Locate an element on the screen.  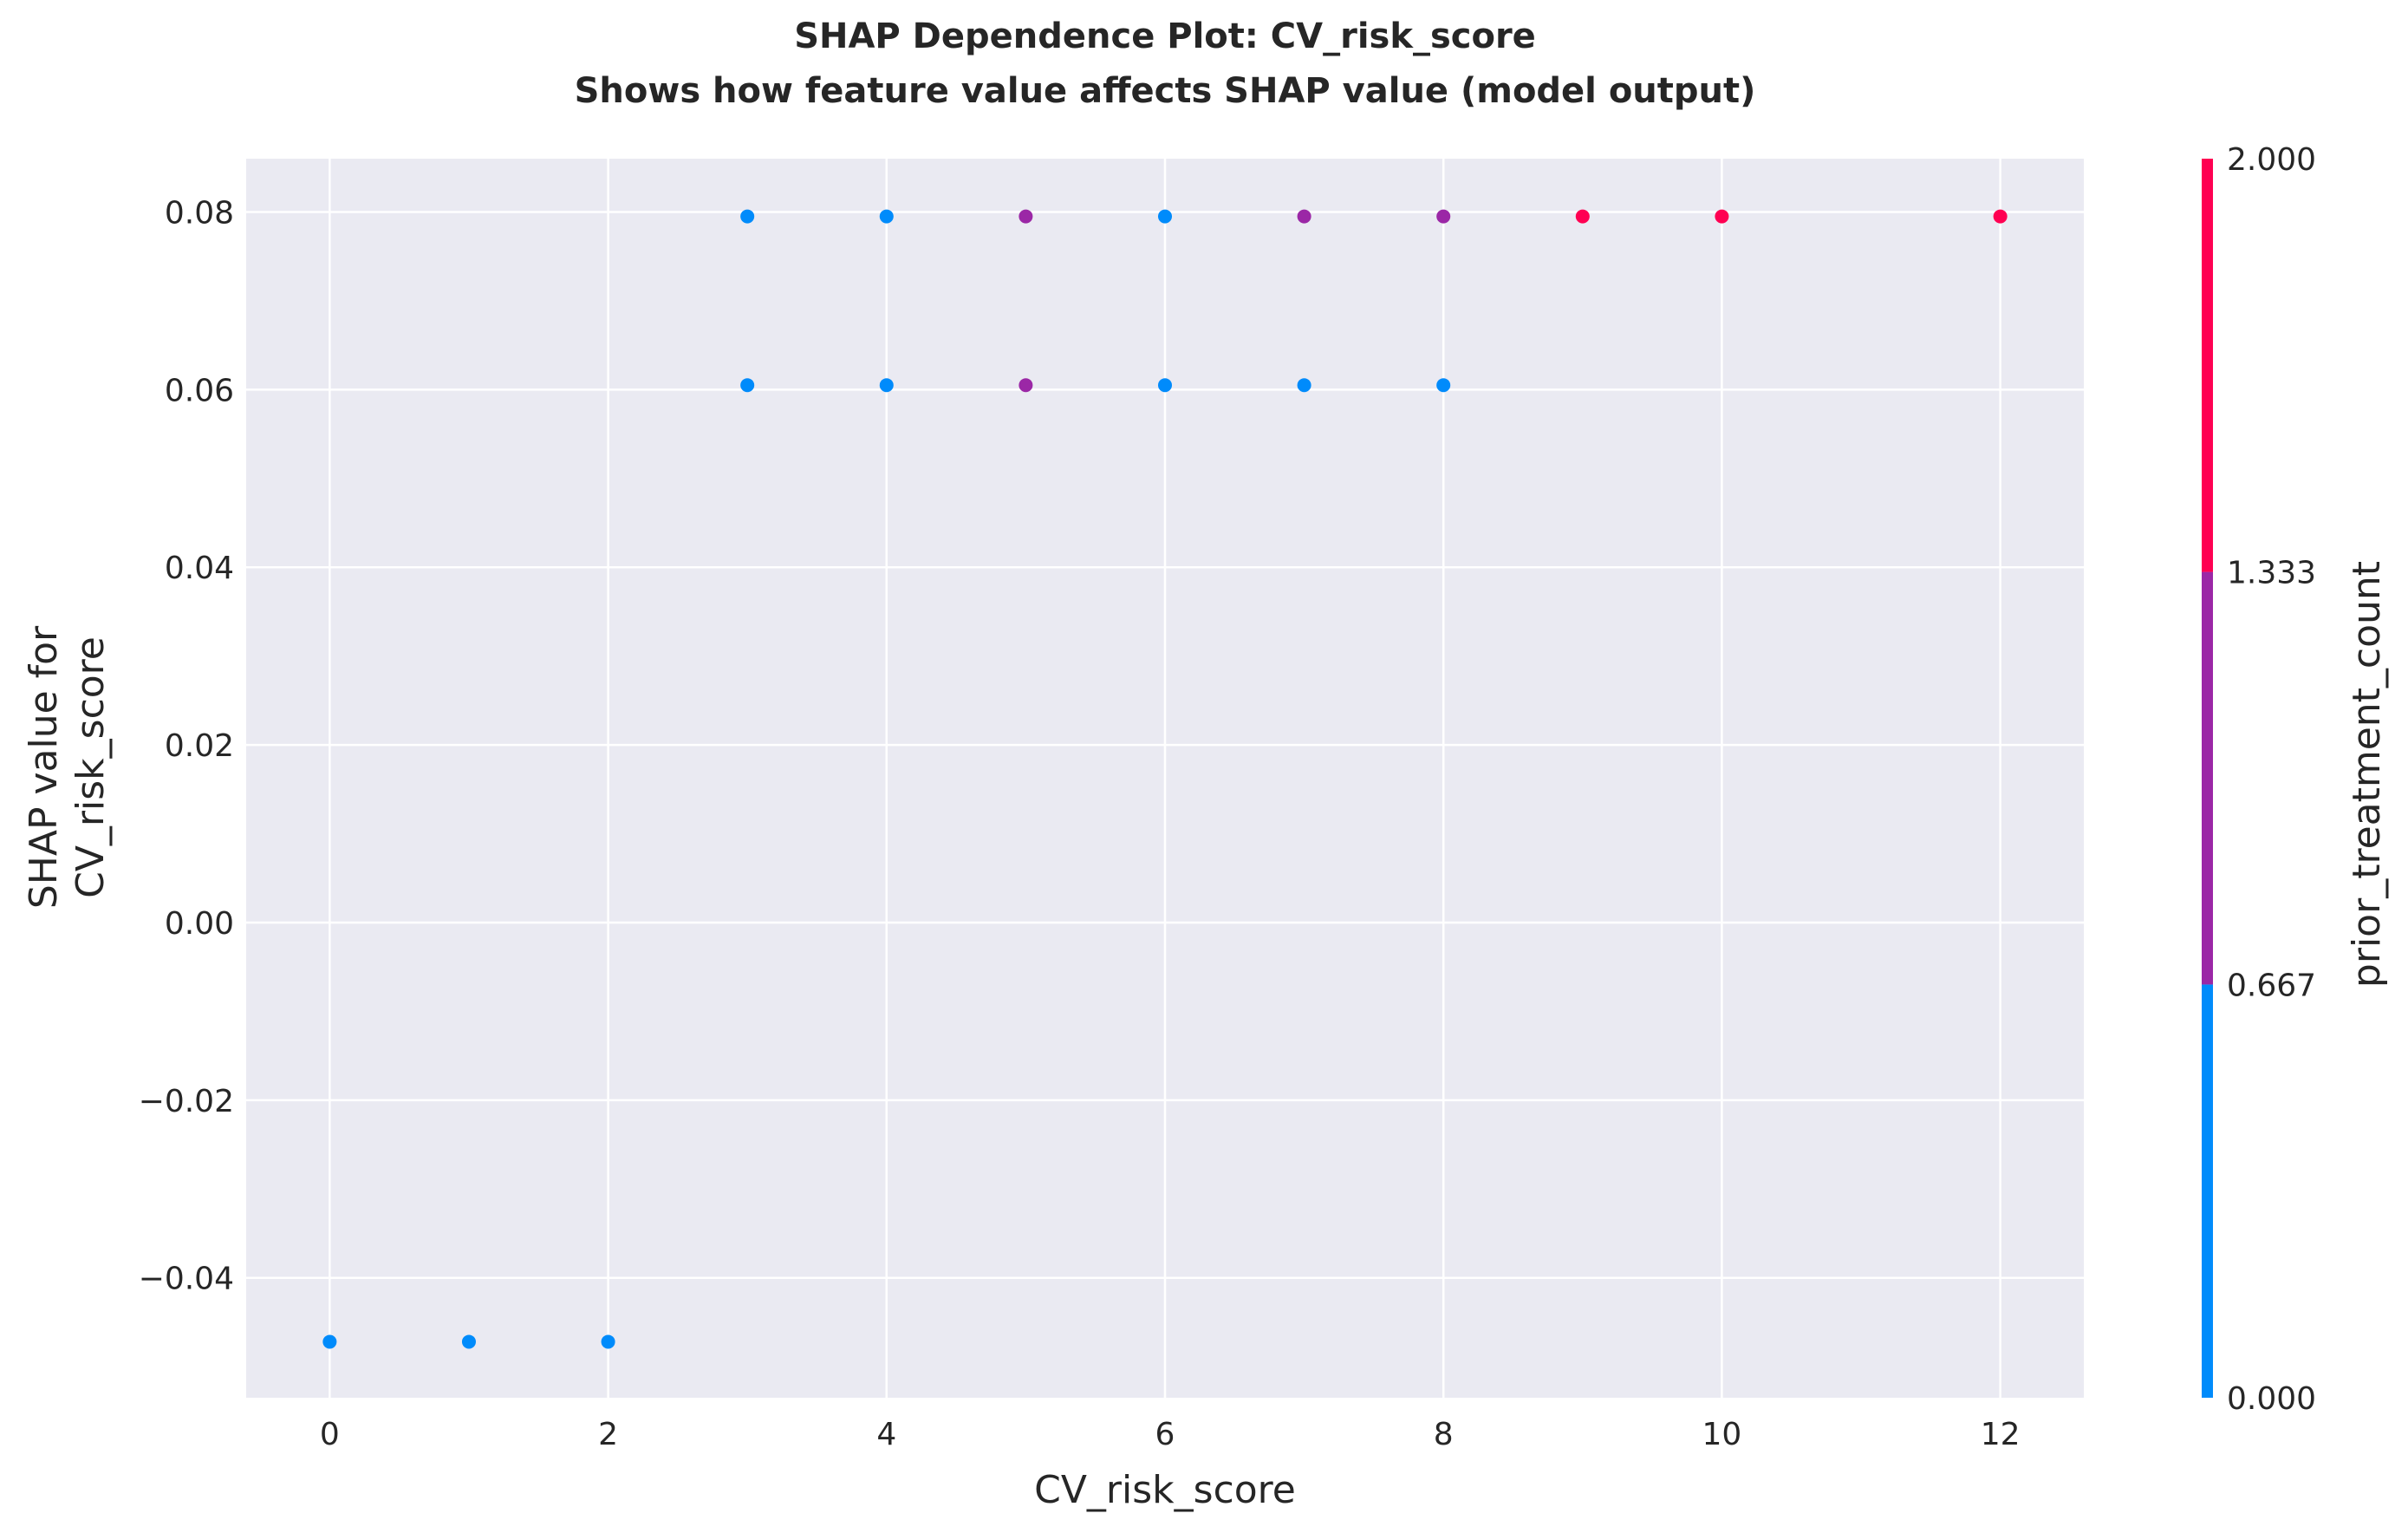
x-tick-label: 6 is located at coordinates (1165, 1434).